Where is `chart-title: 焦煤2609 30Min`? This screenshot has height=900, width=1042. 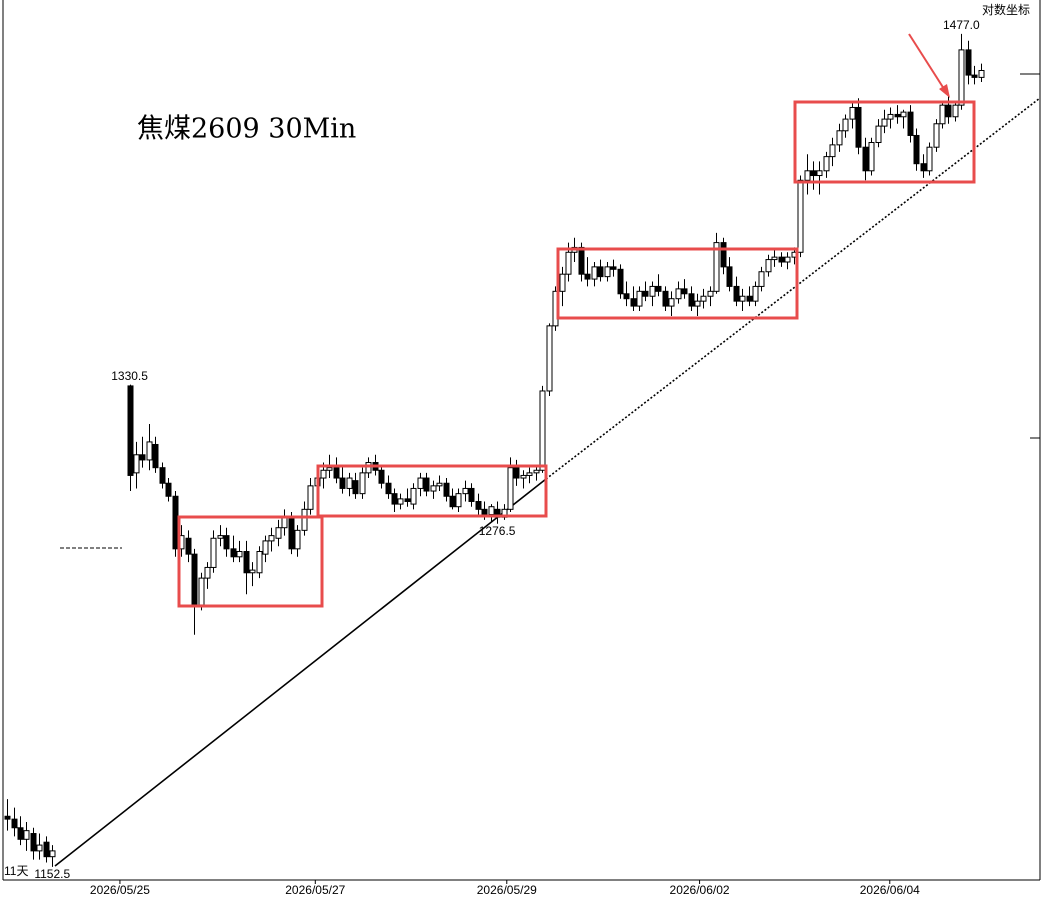 chart-title: 焦煤2609 30Min is located at coordinates (246, 129).